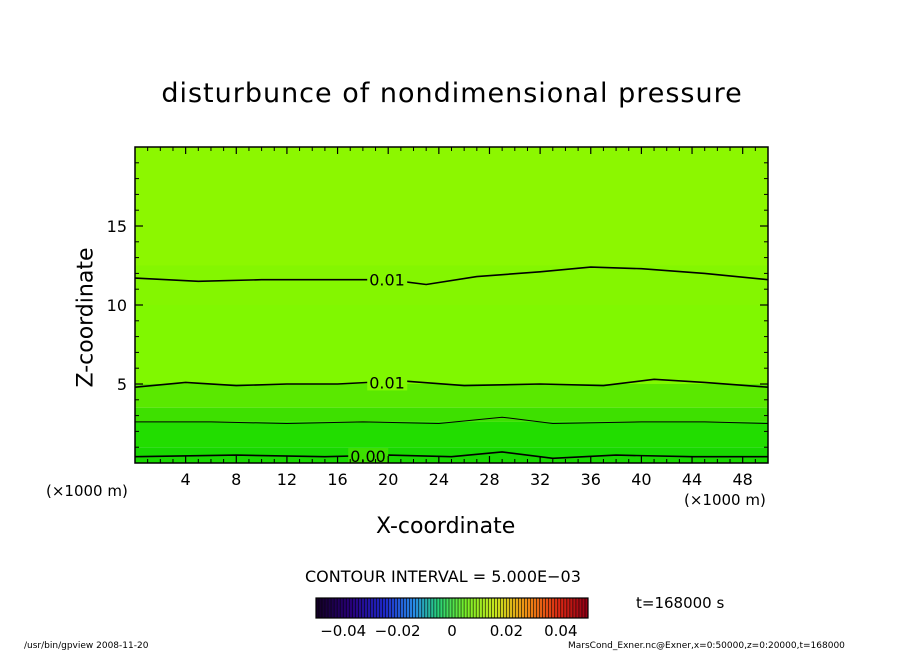 The width and height of the screenshot is (904, 654). Describe the element at coordinates (452, 631) in the screenshot. I see `colorbar-tick-label: 0` at that location.